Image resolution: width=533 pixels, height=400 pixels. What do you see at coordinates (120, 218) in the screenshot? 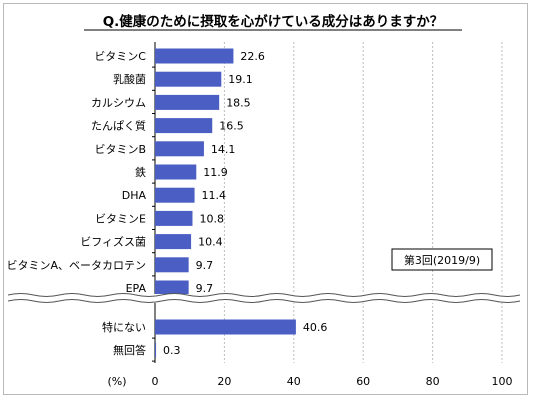
I see `main-category-label: ビタミンE` at bounding box center [120, 218].